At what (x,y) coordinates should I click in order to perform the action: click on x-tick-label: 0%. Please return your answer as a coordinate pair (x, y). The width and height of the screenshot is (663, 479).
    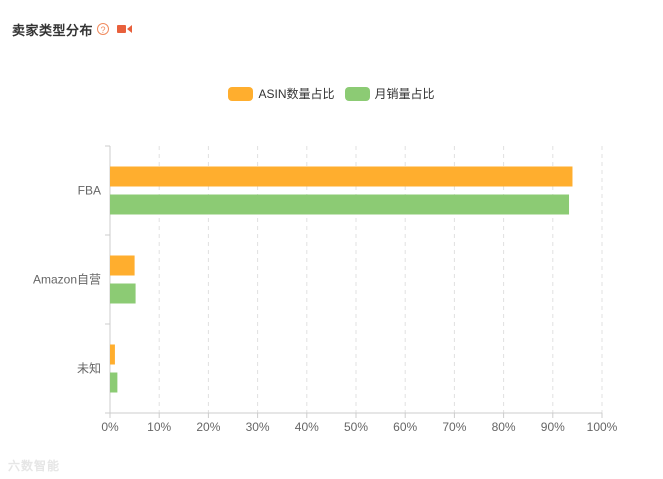
    Looking at the image, I should click on (110, 427).